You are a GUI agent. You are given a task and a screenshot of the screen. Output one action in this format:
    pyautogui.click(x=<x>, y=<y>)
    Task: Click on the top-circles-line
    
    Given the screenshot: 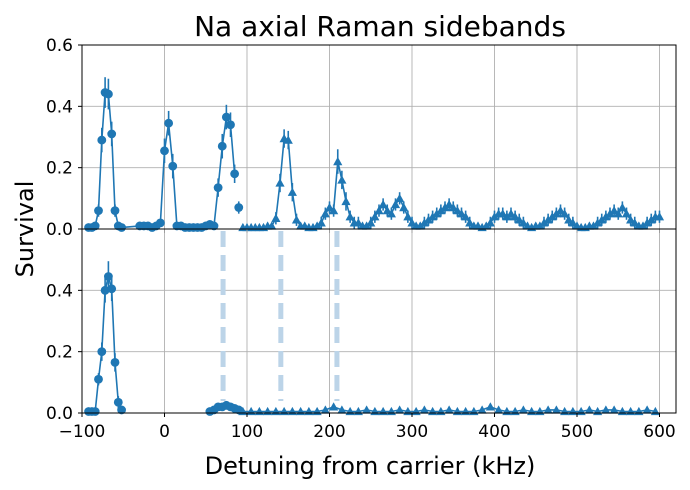 What is the action you would take?
    pyautogui.click(x=162, y=160)
    